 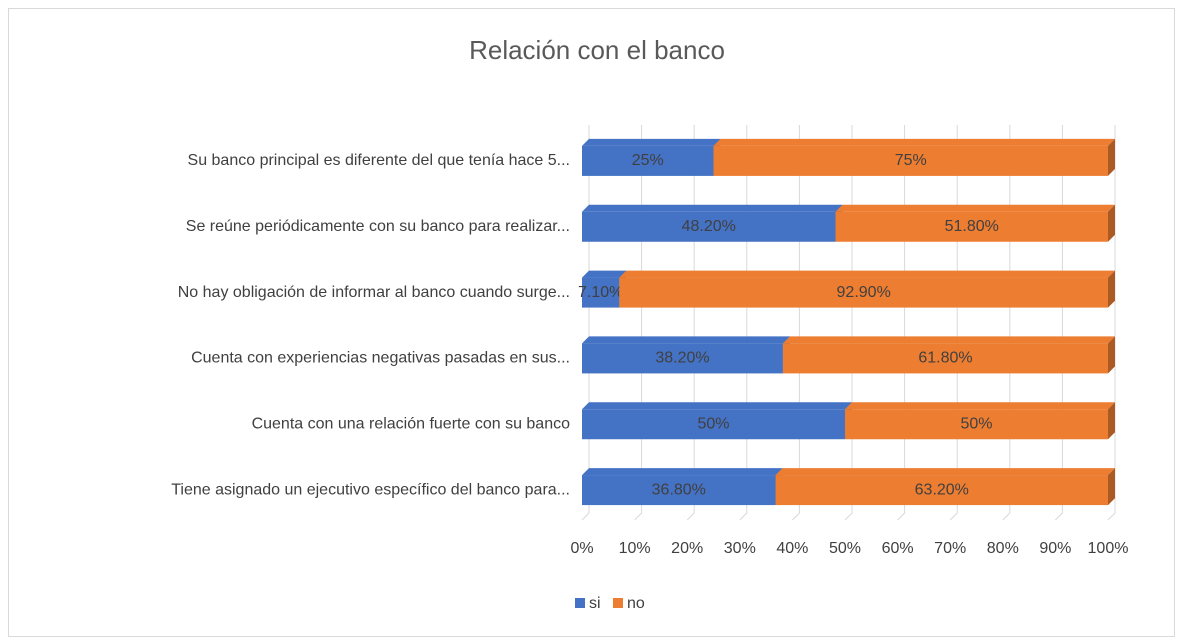 I want to click on x-tick-label: 50%, so click(x=845, y=548).